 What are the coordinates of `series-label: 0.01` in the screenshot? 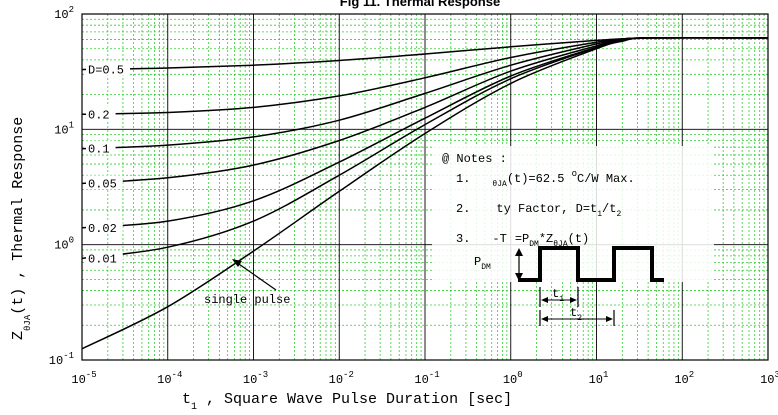 It's located at (102, 259).